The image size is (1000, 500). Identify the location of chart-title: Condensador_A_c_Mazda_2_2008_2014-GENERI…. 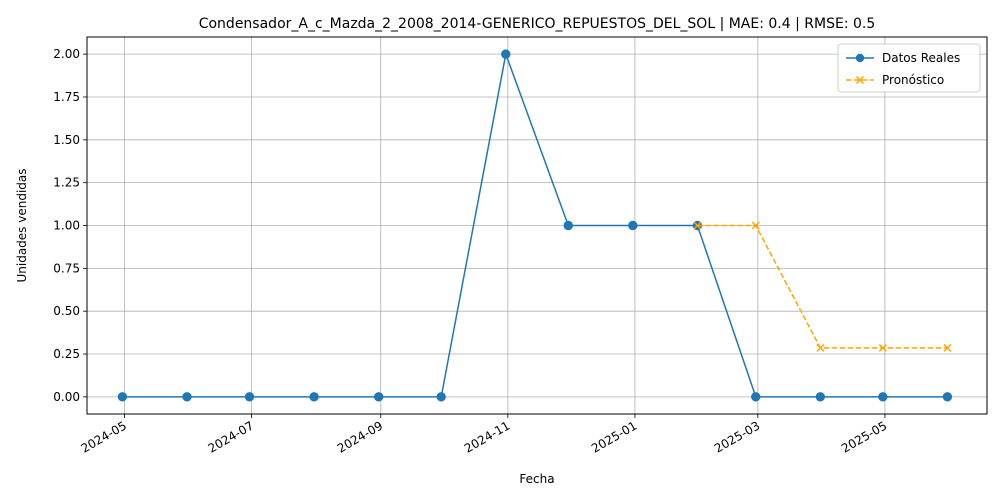
(537, 24).